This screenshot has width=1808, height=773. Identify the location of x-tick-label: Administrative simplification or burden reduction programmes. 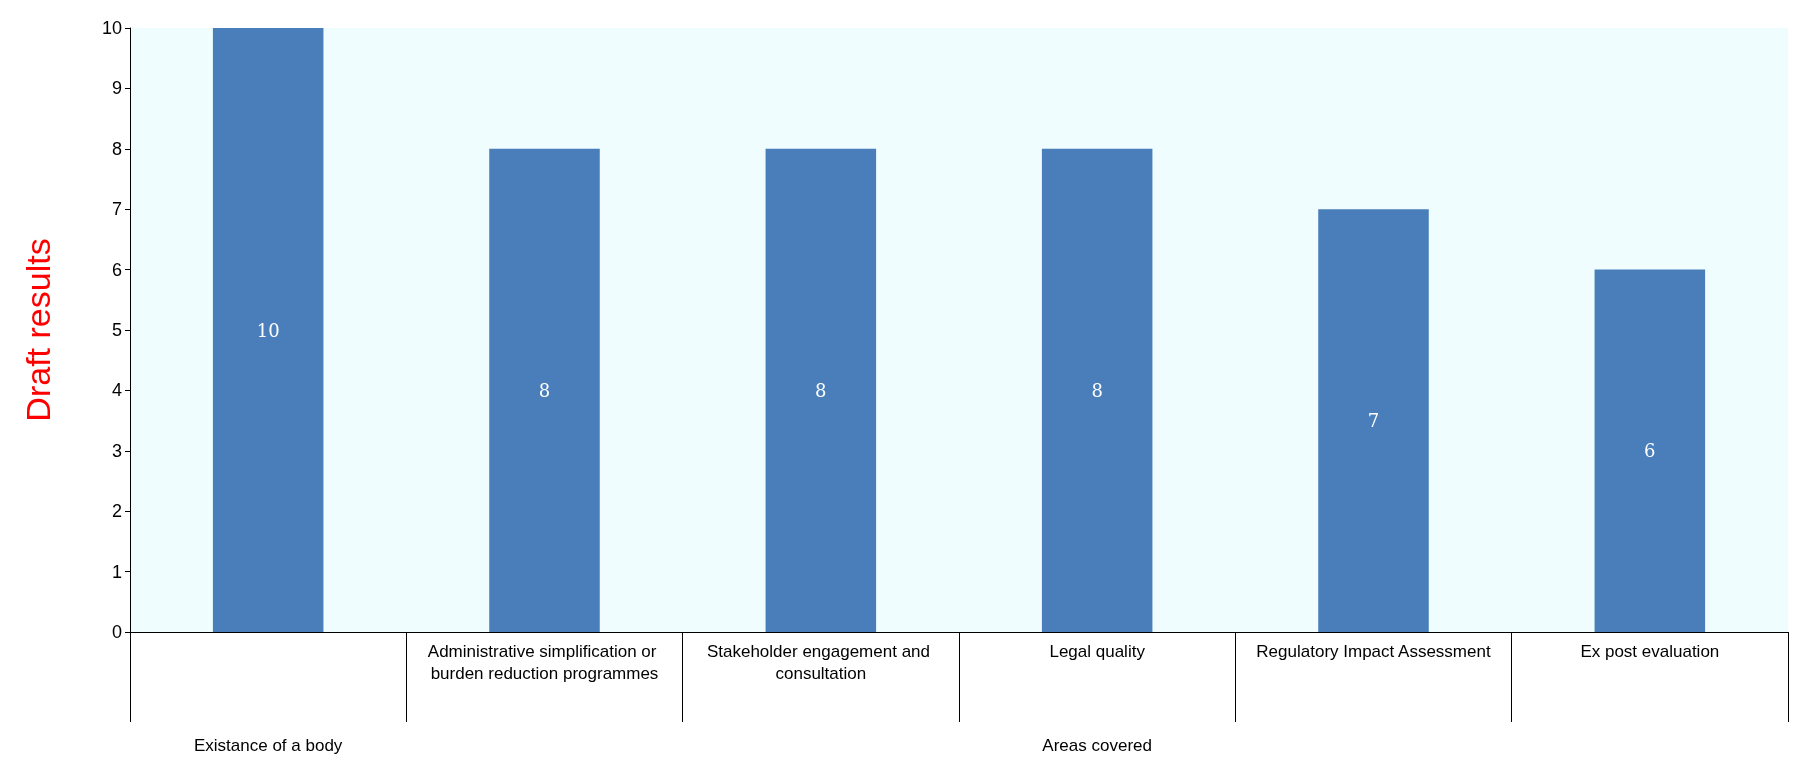
(544, 662).